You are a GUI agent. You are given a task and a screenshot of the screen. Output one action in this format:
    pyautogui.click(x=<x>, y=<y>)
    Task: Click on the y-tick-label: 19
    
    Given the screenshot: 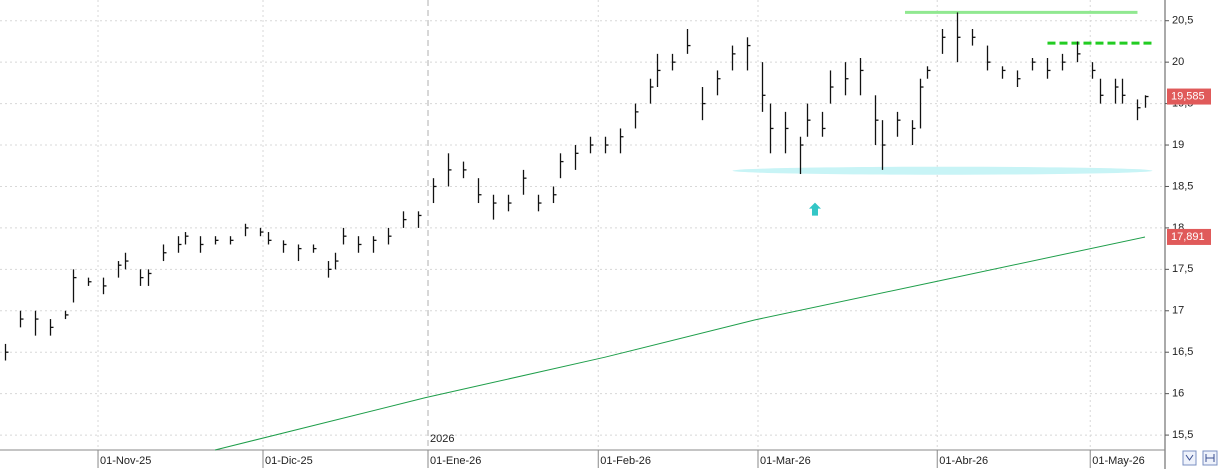 What is the action you would take?
    pyautogui.click(x=1178, y=145)
    